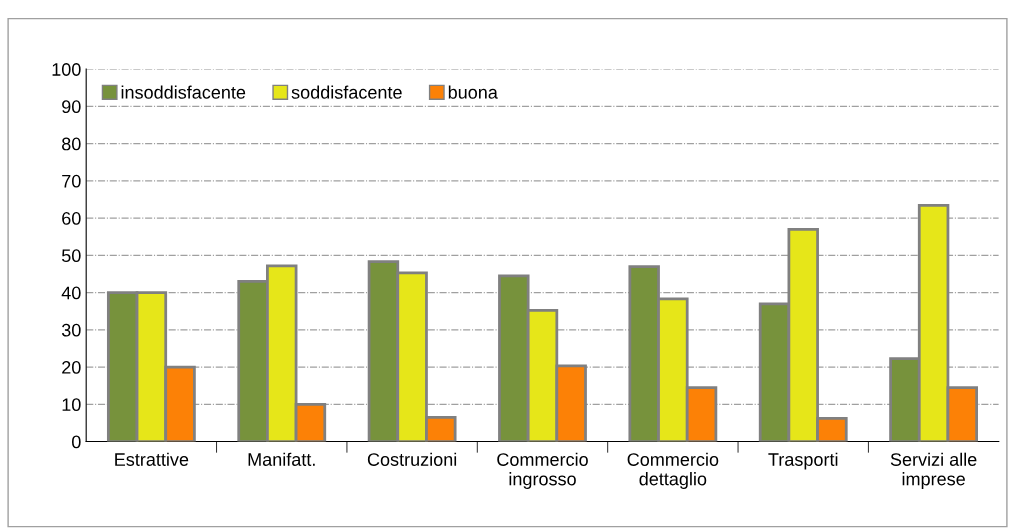 The width and height of the screenshot is (1014, 532). What do you see at coordinates (71, 405) in the screenshot?
I see `y-tick-label: 10` at bounding box center [71, 405].